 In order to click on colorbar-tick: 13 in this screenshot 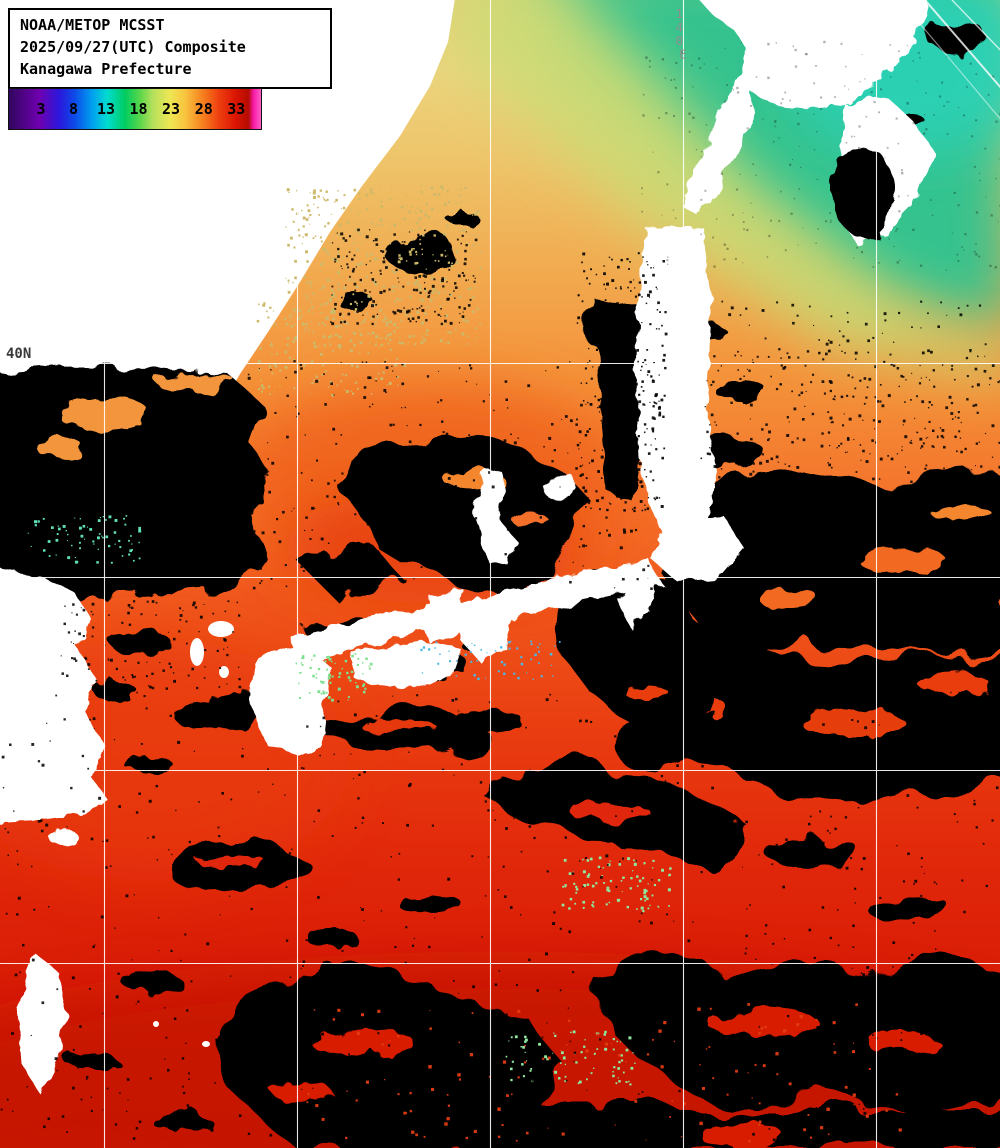, I will do `click(106, 109)`.